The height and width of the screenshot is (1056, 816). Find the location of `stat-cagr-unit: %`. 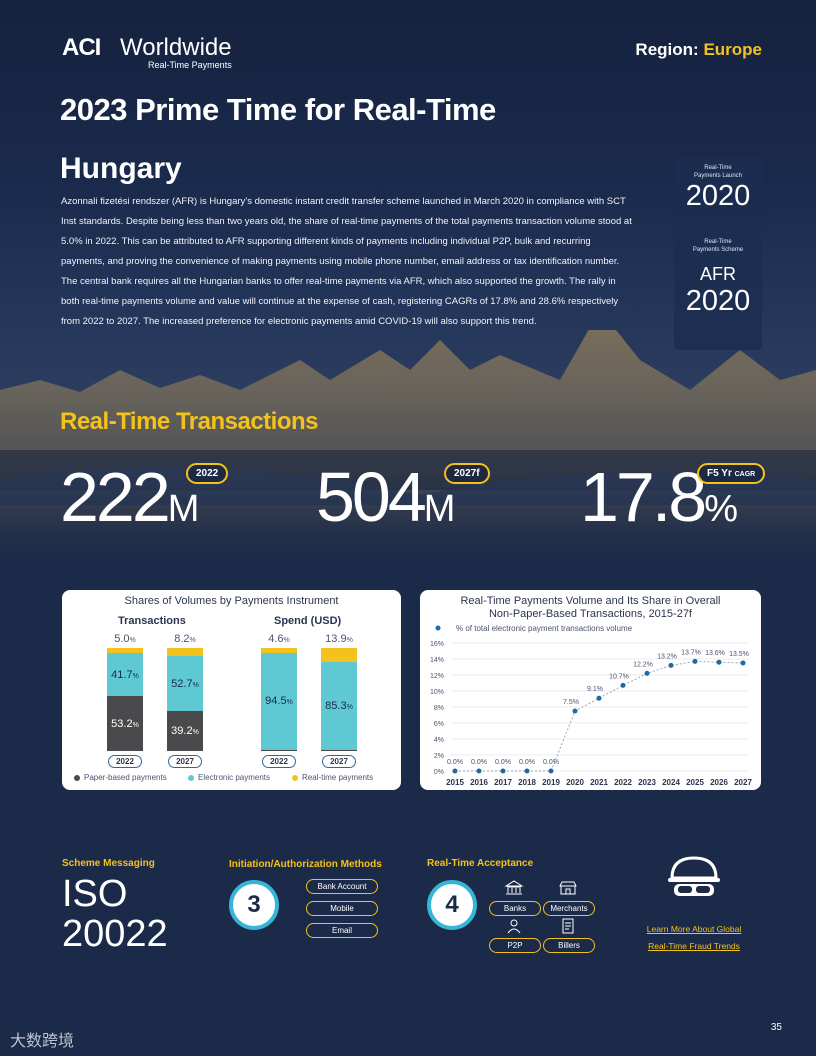

stat-cagr-unit: % is located at coordinates (721, 509).